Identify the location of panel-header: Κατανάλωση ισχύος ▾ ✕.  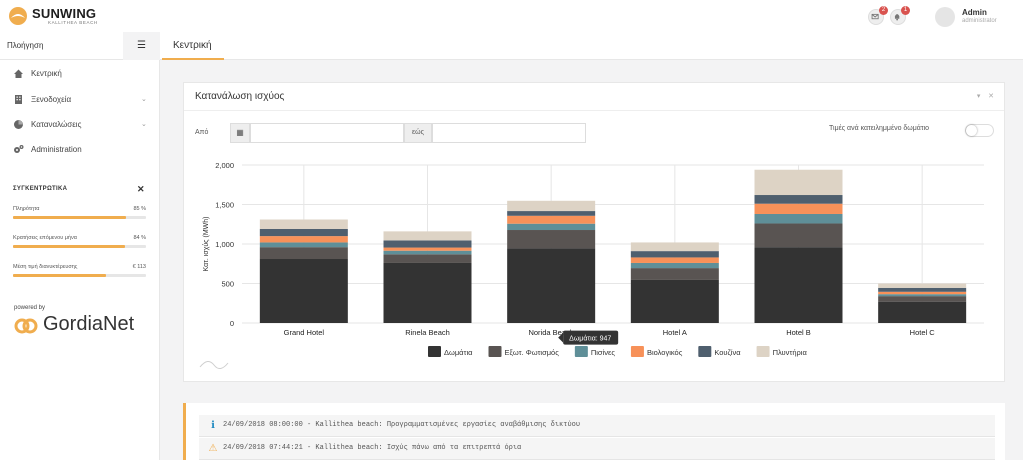
(594, 97).